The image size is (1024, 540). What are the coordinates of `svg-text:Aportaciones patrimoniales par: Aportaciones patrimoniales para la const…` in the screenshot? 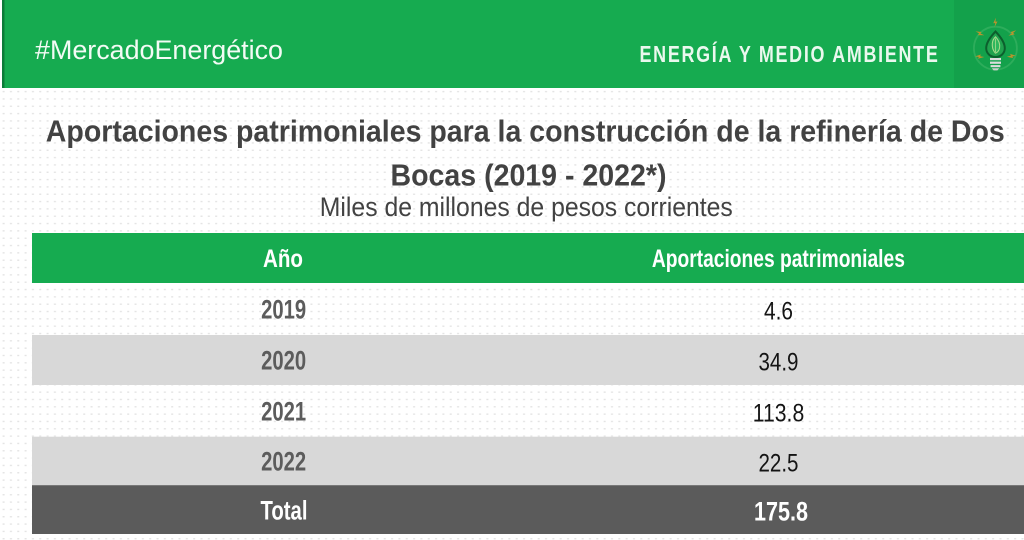 It's located at (525, 132).